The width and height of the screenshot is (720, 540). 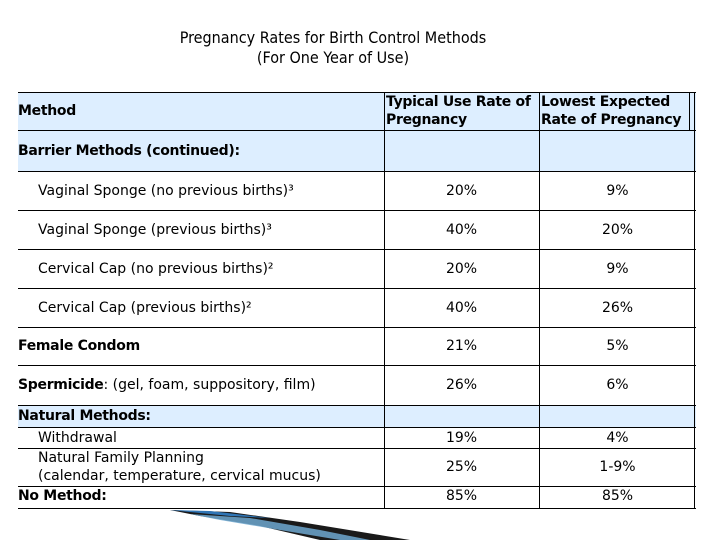 I want to click on header-method-label: Method, so click(x=47, y=111).